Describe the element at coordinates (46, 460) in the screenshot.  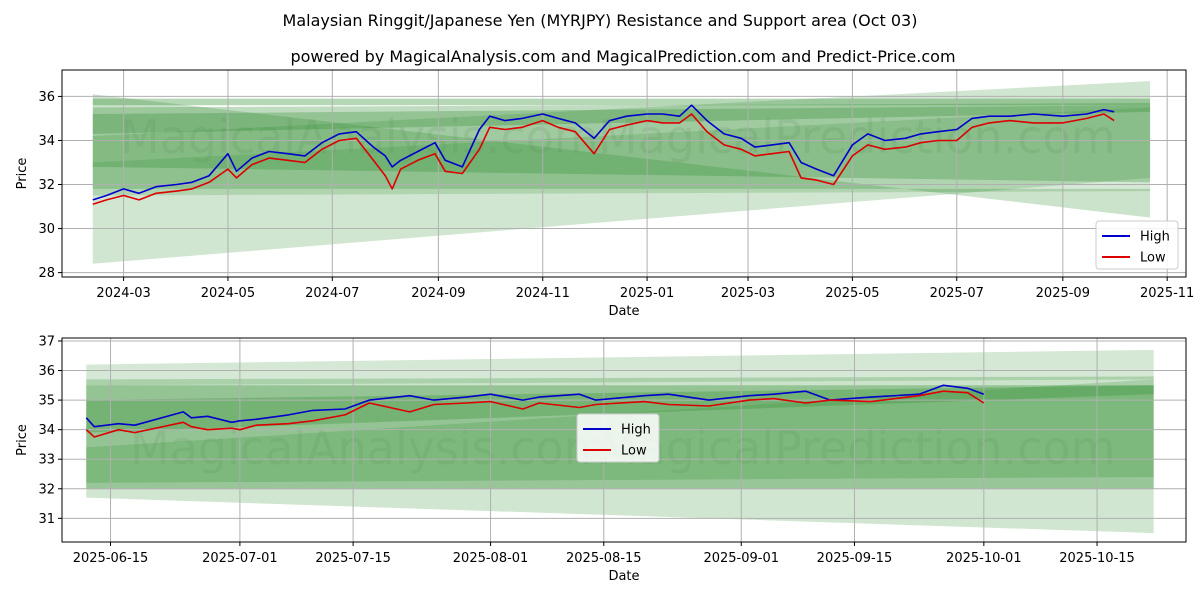
I see `y-tick-label: 33` at that location.